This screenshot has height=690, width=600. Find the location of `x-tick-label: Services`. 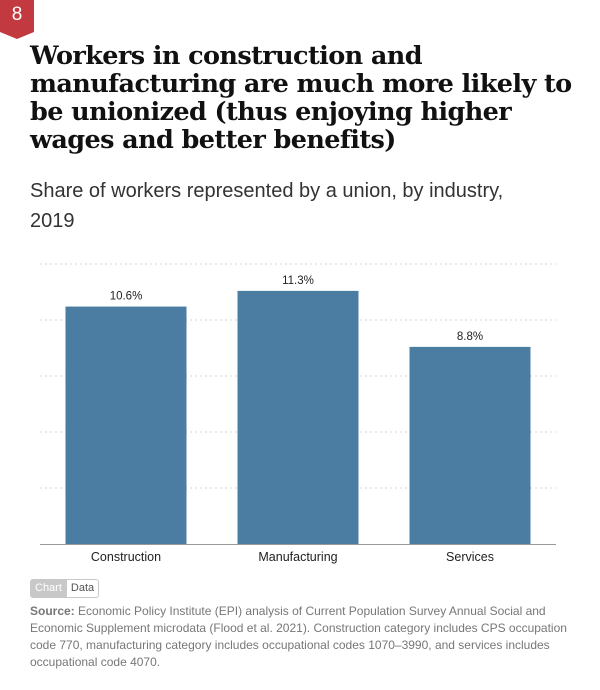

x-tick-label: Services is located at coordinates (470, 557).